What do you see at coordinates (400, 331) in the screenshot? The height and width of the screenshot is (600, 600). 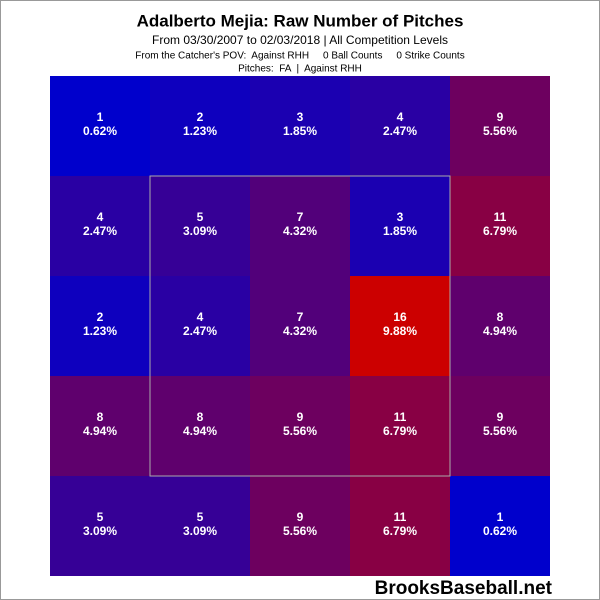 I see `cell-share: 9.88%` at bounding box center [400, 331].